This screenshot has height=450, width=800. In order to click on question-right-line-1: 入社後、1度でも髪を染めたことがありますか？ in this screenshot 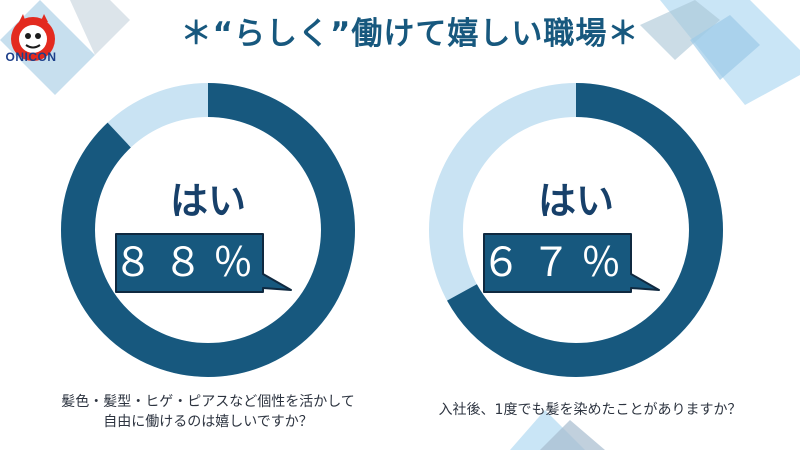, I will do `click(590, 410)`.